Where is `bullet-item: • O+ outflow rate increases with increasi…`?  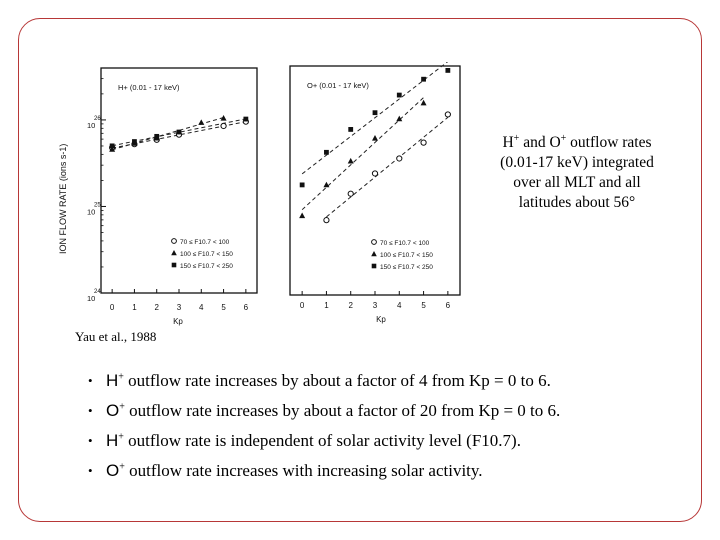 bullet-item: • O+ outflow rate increases with increasi… is located at coordinates (285, 470).